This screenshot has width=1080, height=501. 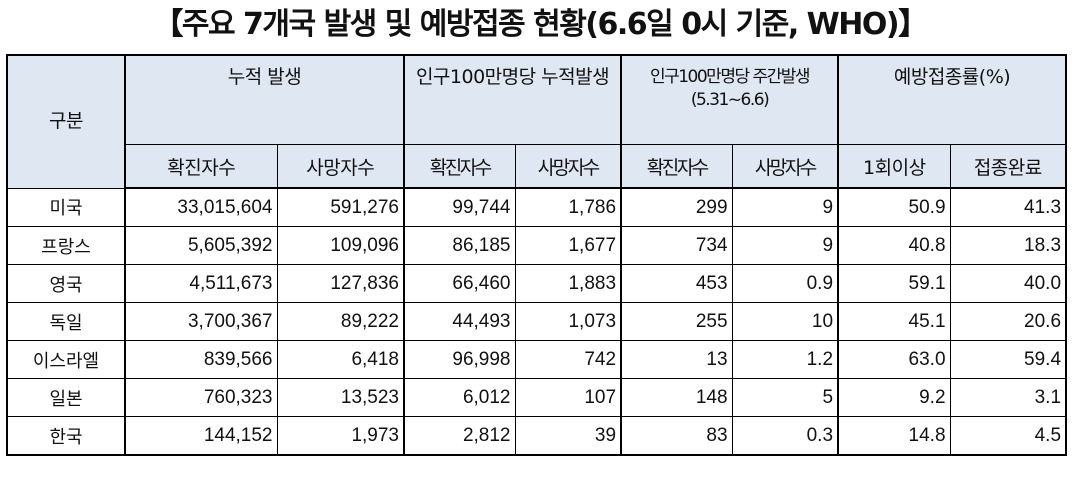 I want to click on value-cell: 50.9, so click(x=894, y=207).